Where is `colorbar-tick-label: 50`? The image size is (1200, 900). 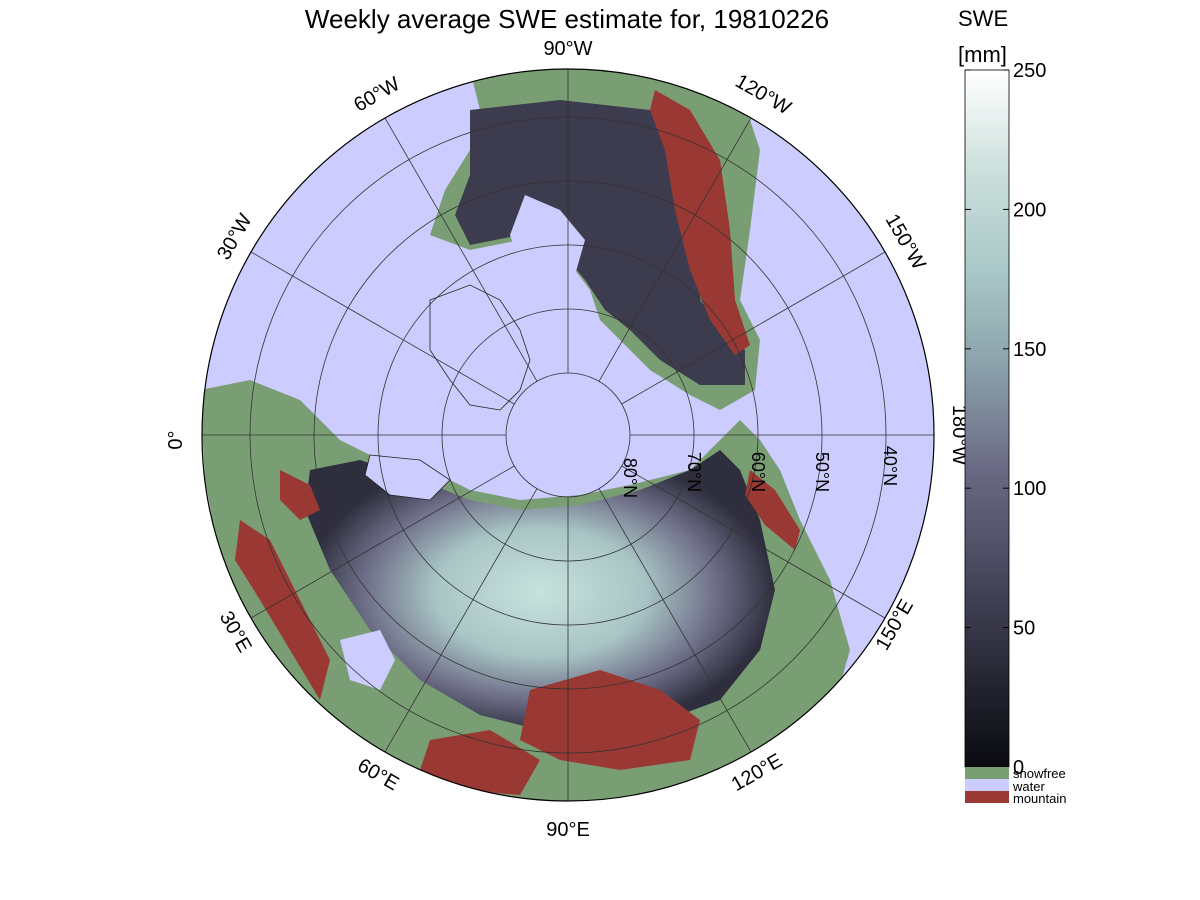 colorbar-tick-label: 50 is located at coordinates (1024, 629).